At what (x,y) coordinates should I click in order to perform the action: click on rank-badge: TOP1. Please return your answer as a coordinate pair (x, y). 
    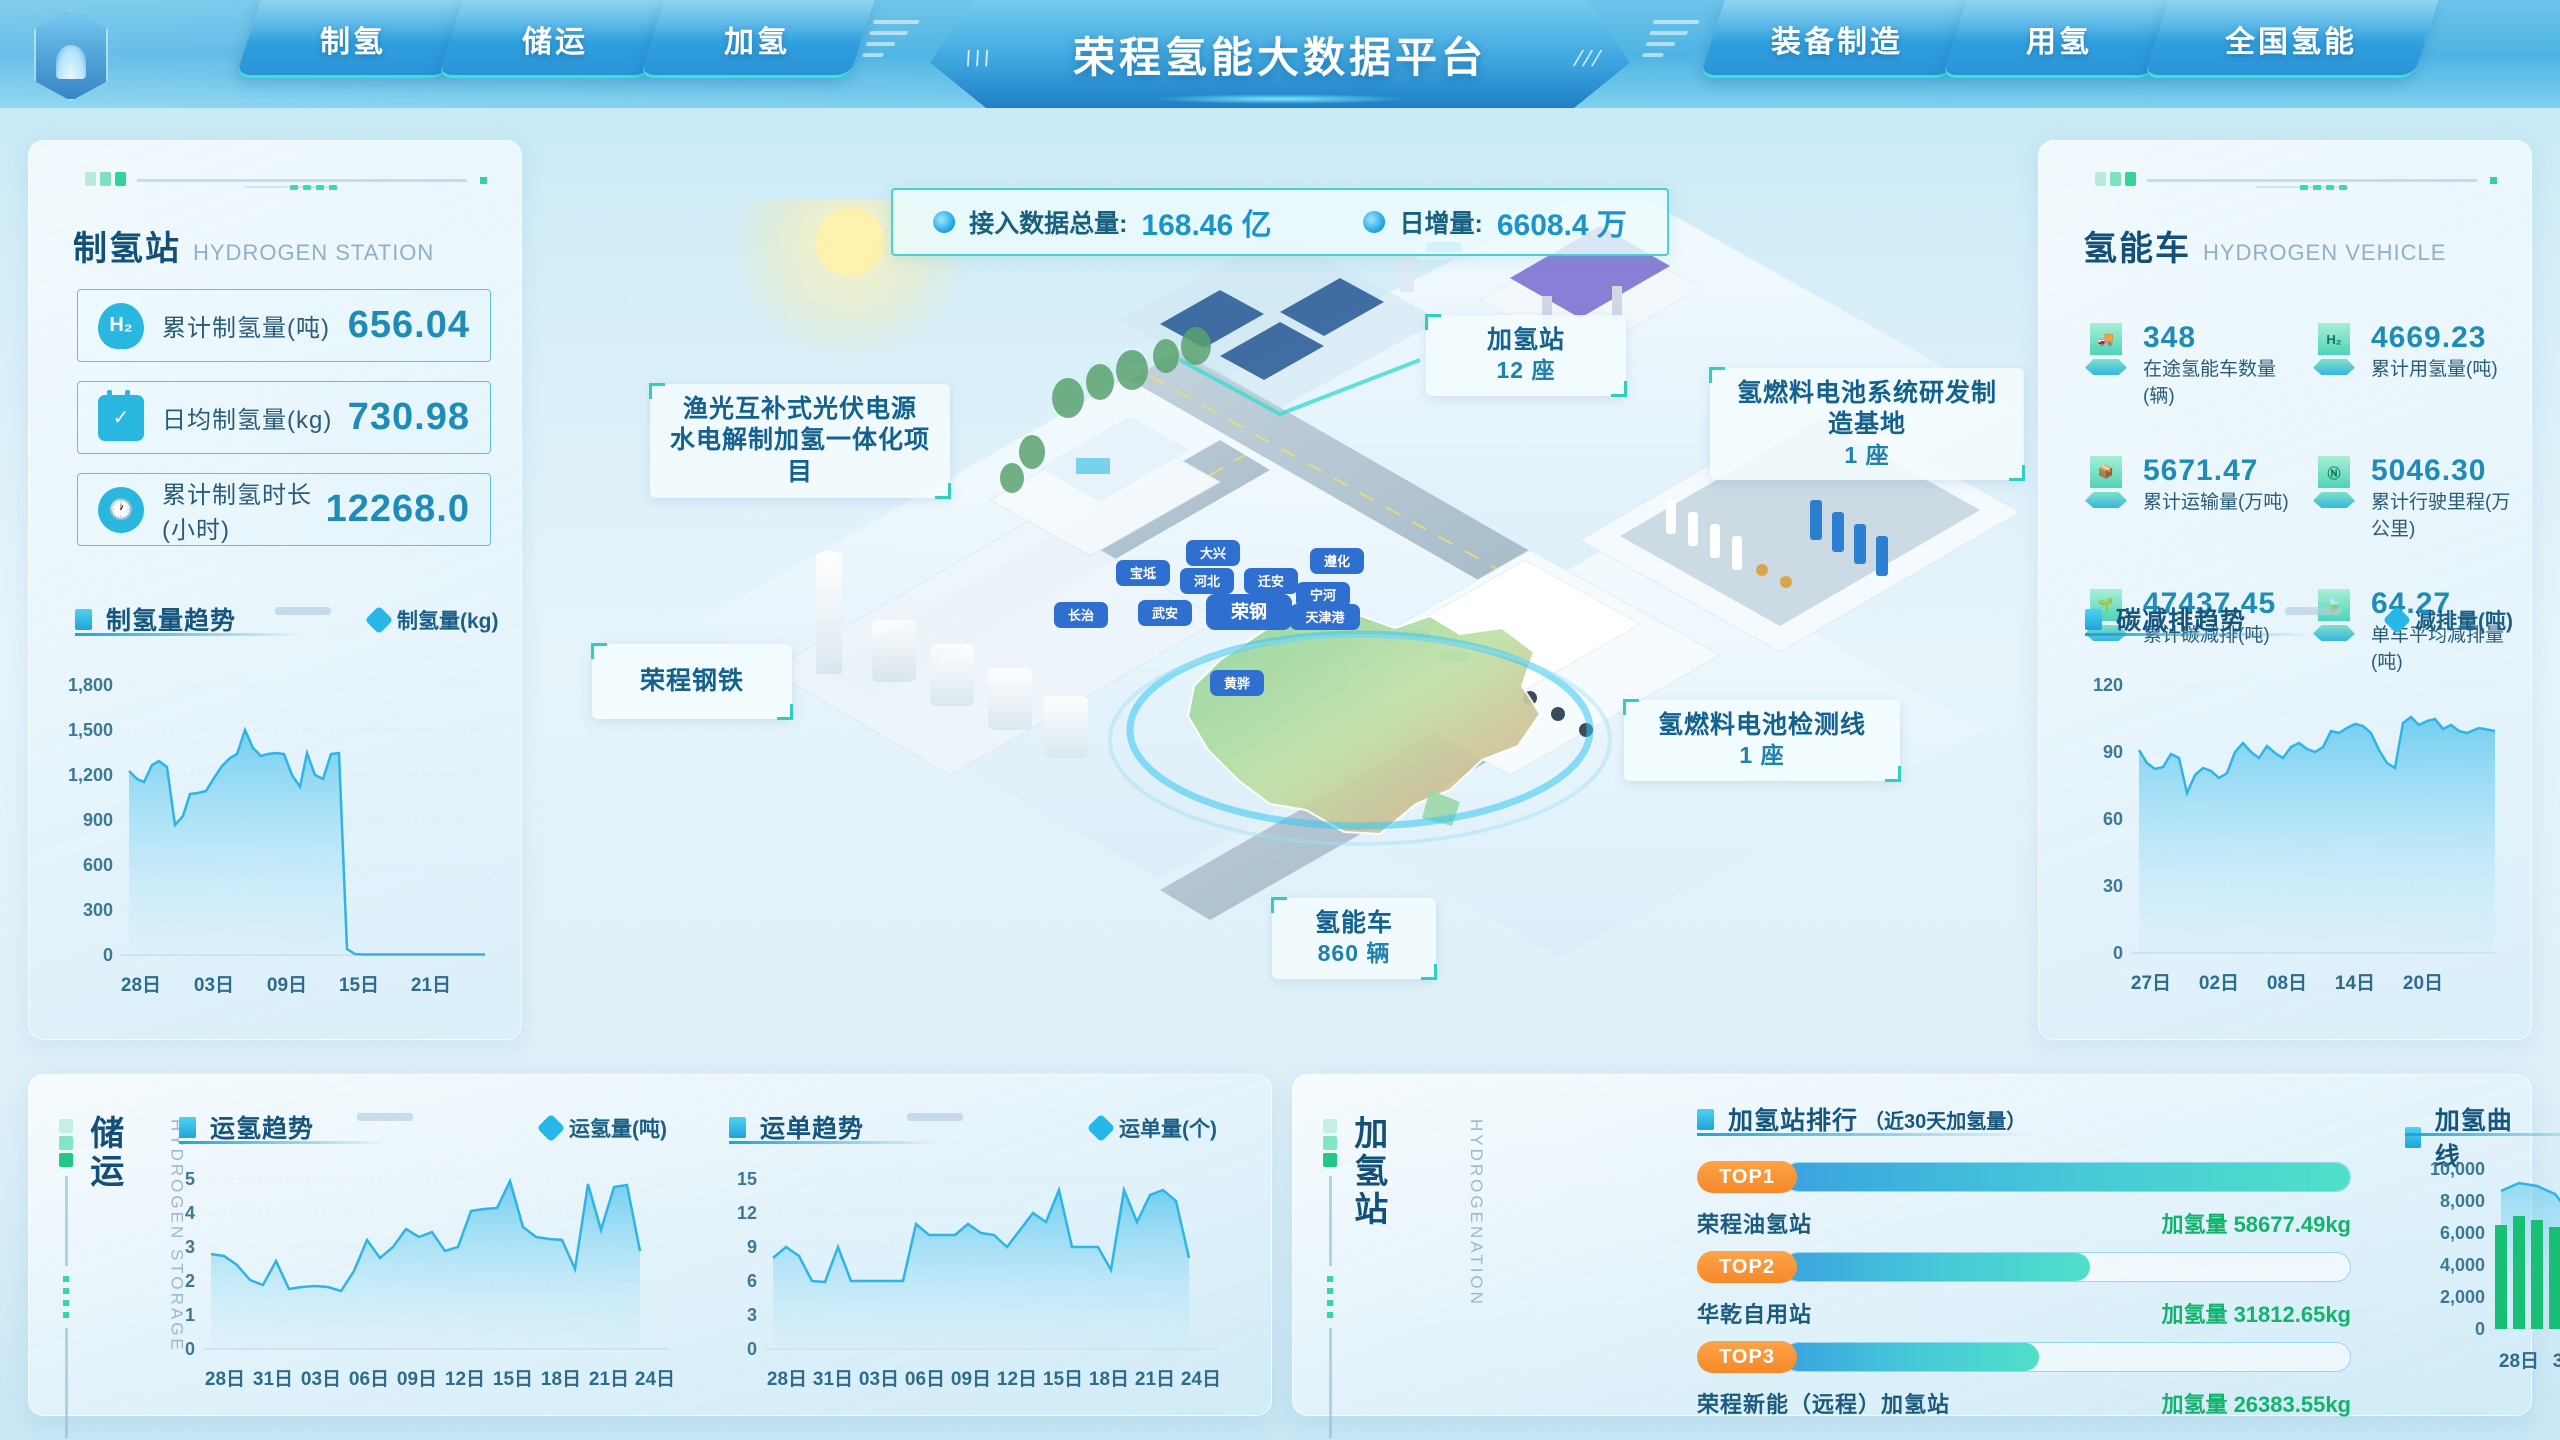
    Looking at the image, I should click on (1747, 1177).